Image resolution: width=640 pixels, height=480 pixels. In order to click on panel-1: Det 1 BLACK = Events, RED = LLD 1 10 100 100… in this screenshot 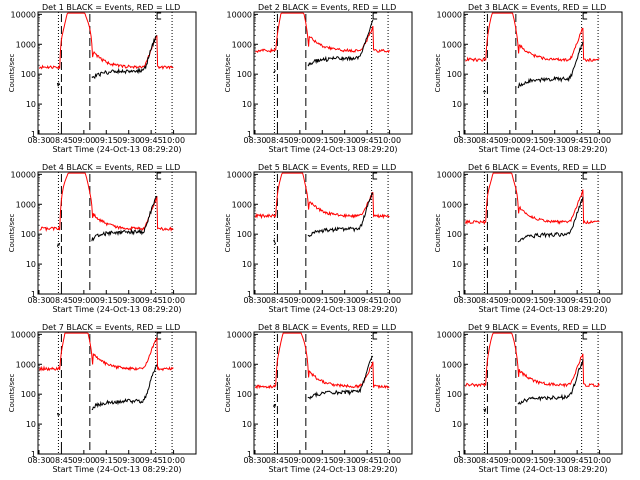, I will do `click(102, 78)`.